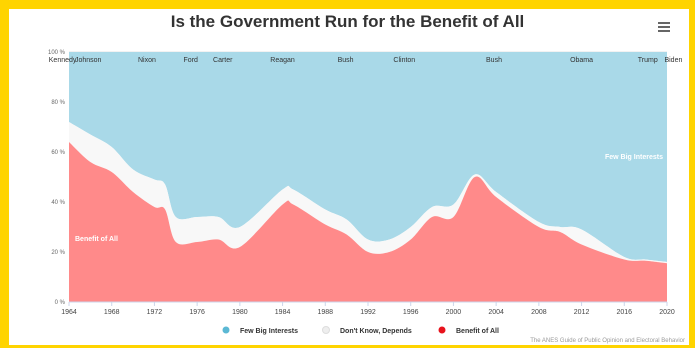 This screenshot has height=348, width=695. I want to click on x-tick-label: 1992, so click(368, 312).